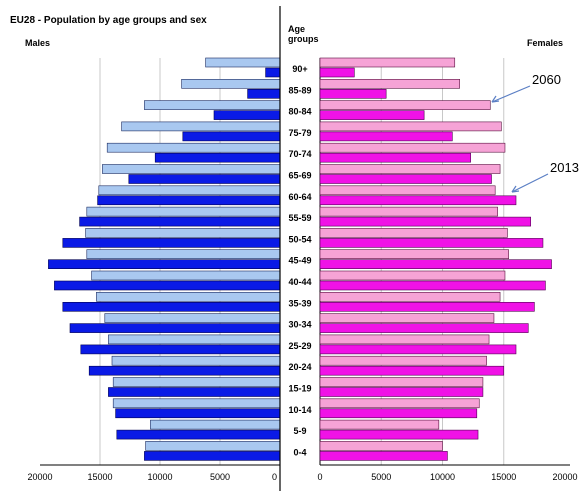 The height and width of the screenshot is (491, 581). Describe the element at coordinates (299, 452) in the screenshot. I see `age-group-label: 0-4` at that location.